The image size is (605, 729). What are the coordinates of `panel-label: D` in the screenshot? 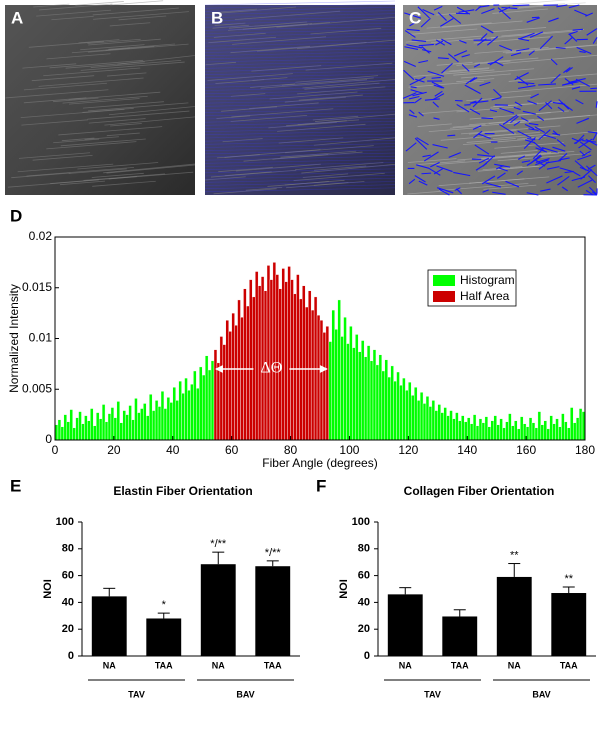 It's located at (16, 215).